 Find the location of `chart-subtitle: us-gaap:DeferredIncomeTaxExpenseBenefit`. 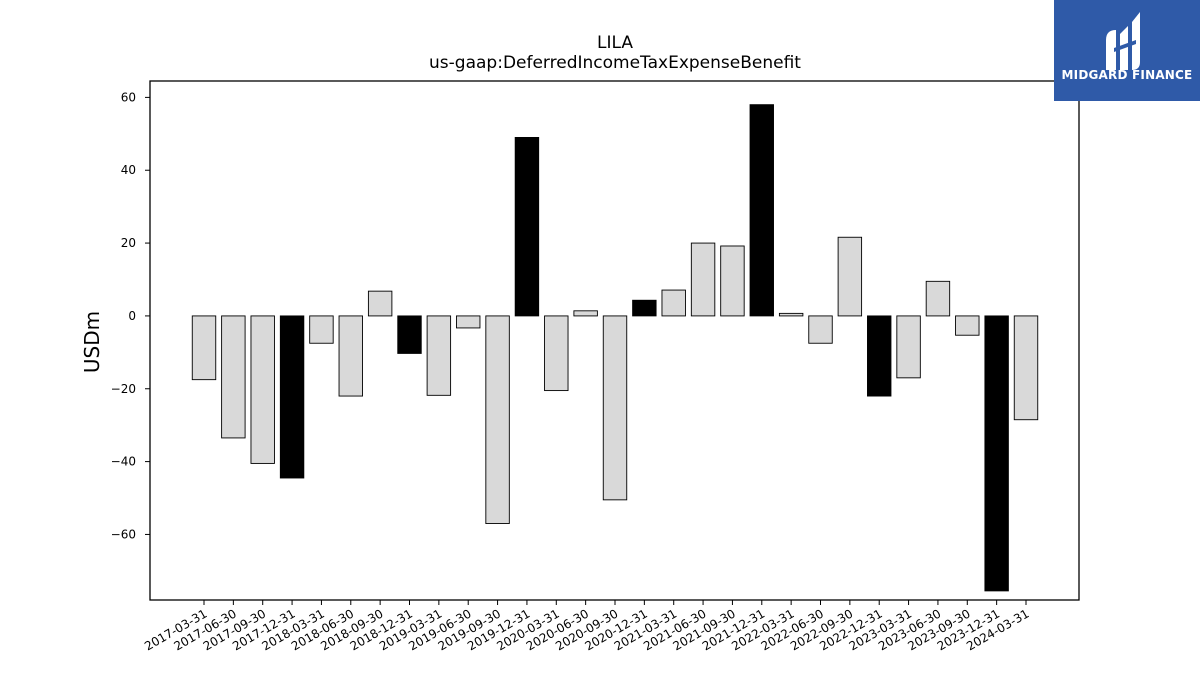

chart-subtitle: us-gaap:DeferredIncomeTaxExpenseBenefit is located at coordinates (615, 63).